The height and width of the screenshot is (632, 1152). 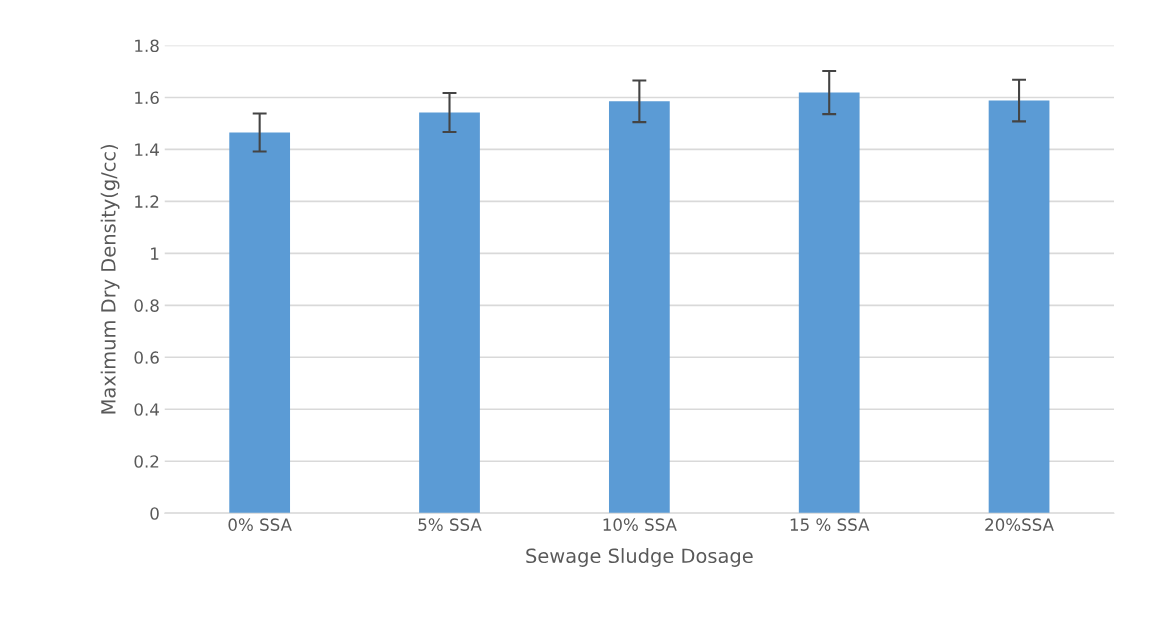 I want to click on y-axis-title: Maximum Dry Density(g/cc), so click(x=110, y=279).